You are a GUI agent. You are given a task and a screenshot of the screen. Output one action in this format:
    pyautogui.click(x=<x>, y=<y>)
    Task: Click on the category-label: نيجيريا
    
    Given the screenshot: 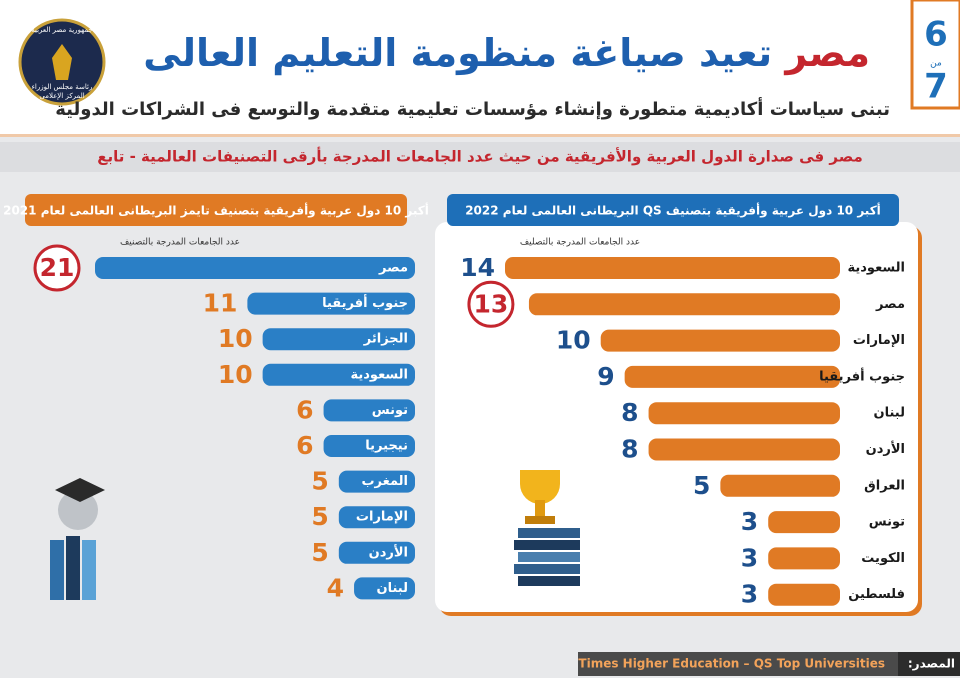 What is the action you would take?
    pyautogui.click(x=386, y=446)
    